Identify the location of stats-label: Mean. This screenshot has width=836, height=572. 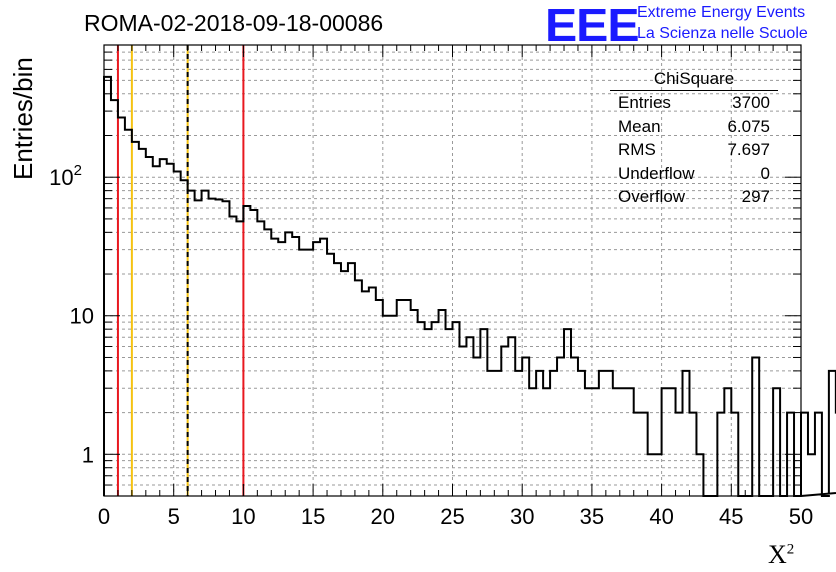
(639, 126).